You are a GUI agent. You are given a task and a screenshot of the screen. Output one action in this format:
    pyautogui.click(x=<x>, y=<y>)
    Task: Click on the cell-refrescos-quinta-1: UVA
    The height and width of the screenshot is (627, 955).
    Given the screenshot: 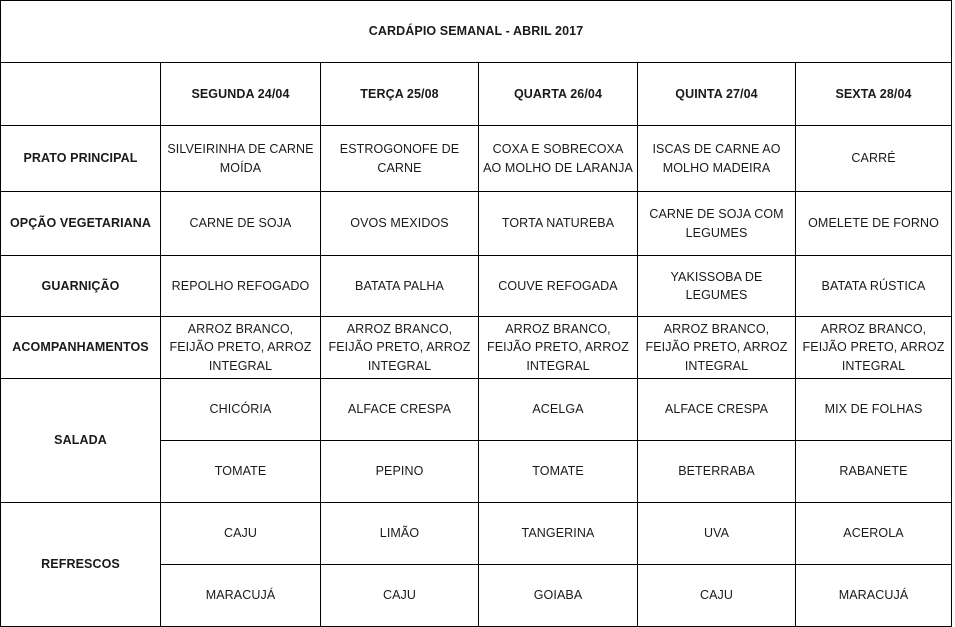 What is the action you would take?
    pyautogui.click(x=716, y=533)
    